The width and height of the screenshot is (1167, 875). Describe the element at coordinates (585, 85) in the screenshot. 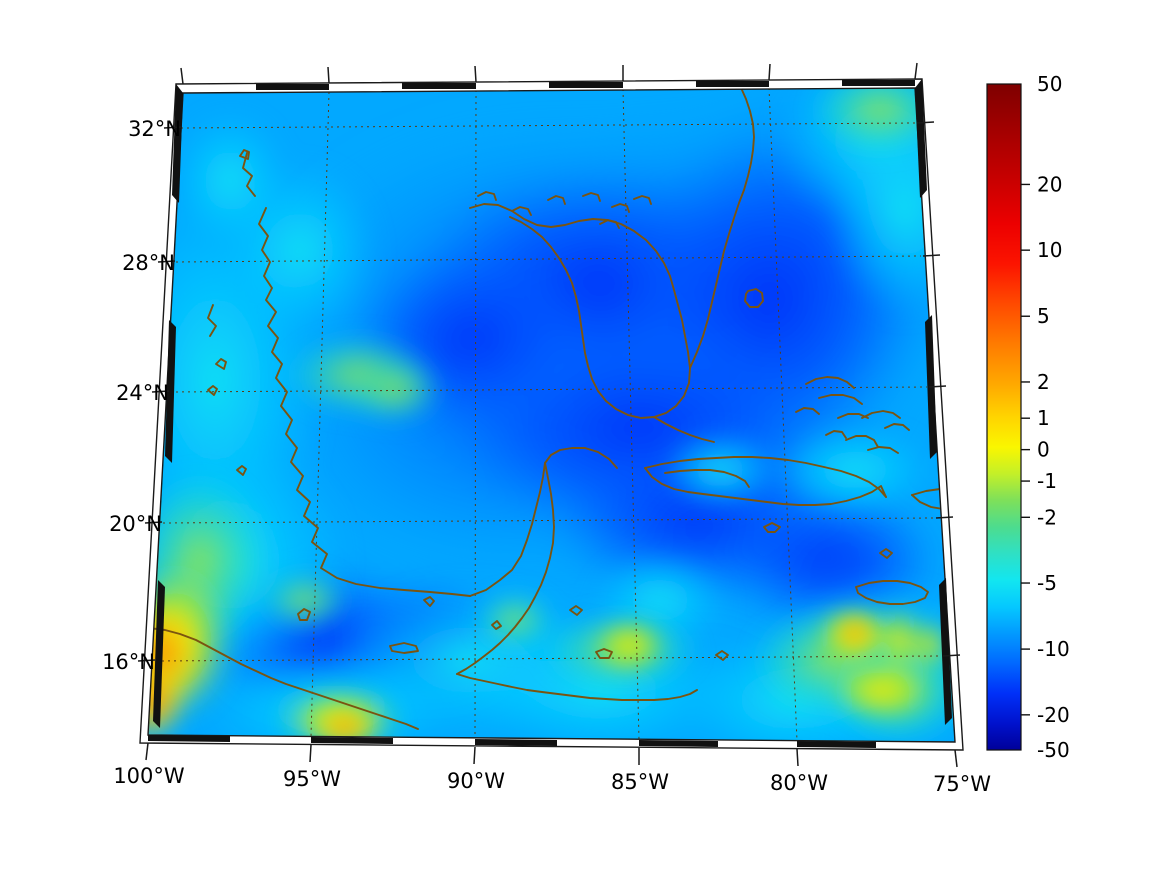

I see `frame-top-ticks` at that location.